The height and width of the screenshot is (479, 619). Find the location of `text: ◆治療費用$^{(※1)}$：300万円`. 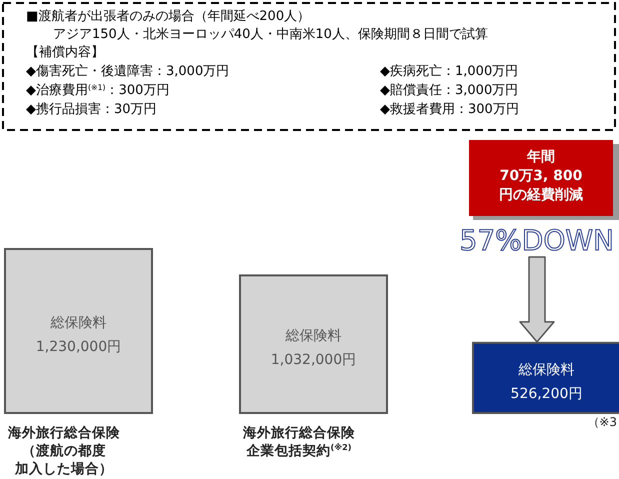

text: ◆治療費用$^{(※1)}$：300万円 is located at coordinates (98, 90).